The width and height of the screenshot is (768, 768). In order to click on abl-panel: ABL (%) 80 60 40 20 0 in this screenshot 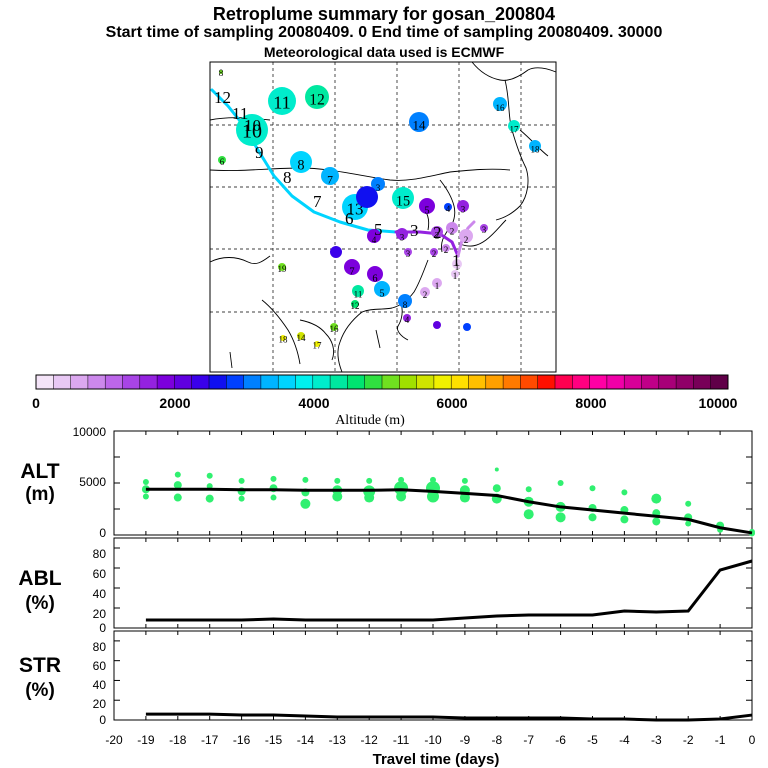, I will do `click(385, 586)`.